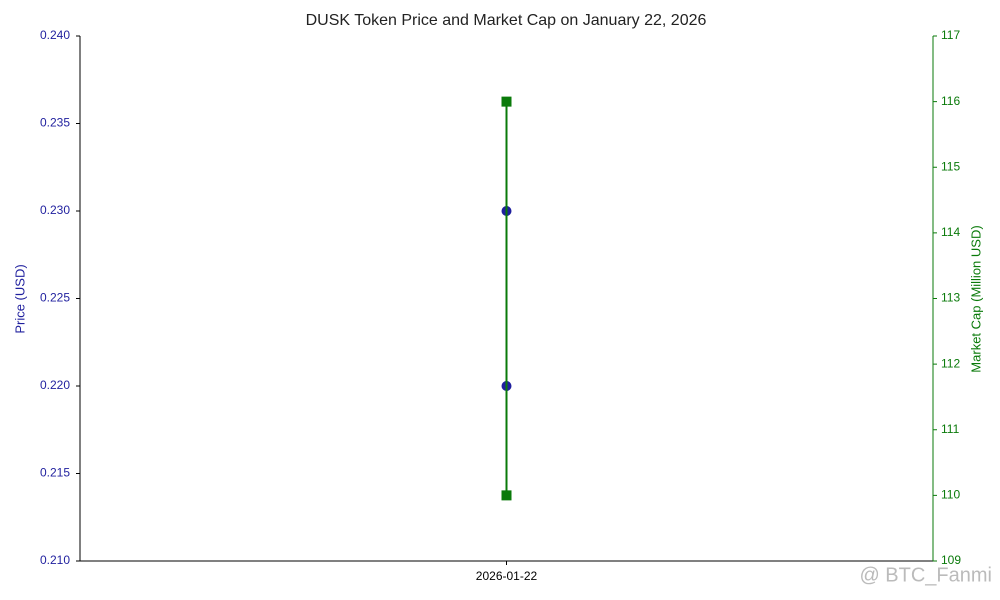  What do you see at coordinates (950, 495) in the screenshot?
I see `y2-tick-label: 110` at bounding box center [950, 495].